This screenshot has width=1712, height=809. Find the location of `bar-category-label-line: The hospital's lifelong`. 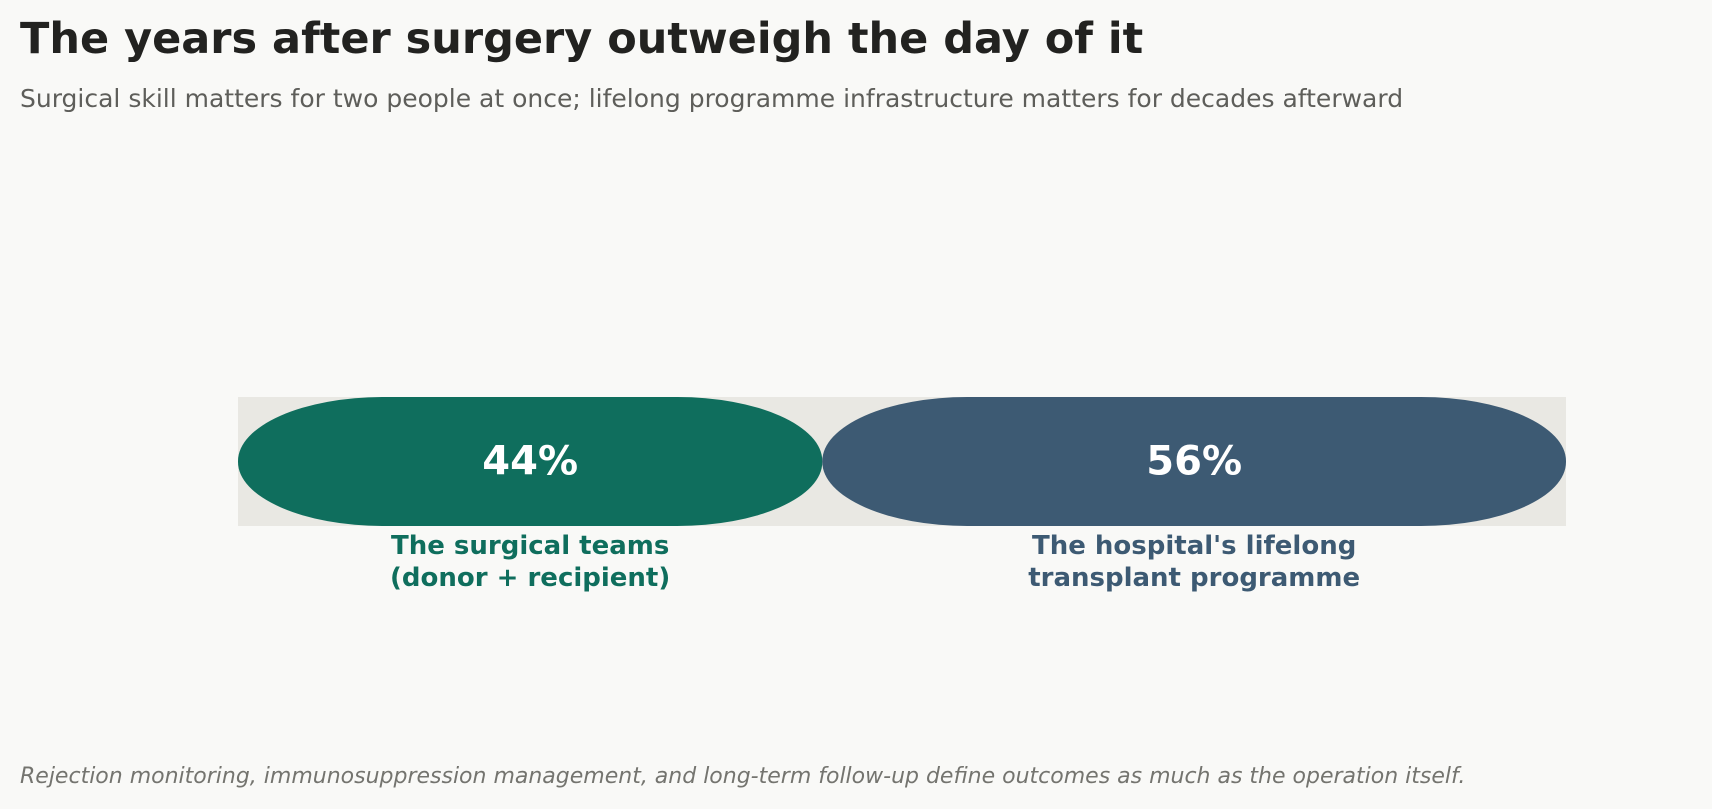

bar-category-label-line: The hospital's lifelong is located at coordinates (1194, 546).